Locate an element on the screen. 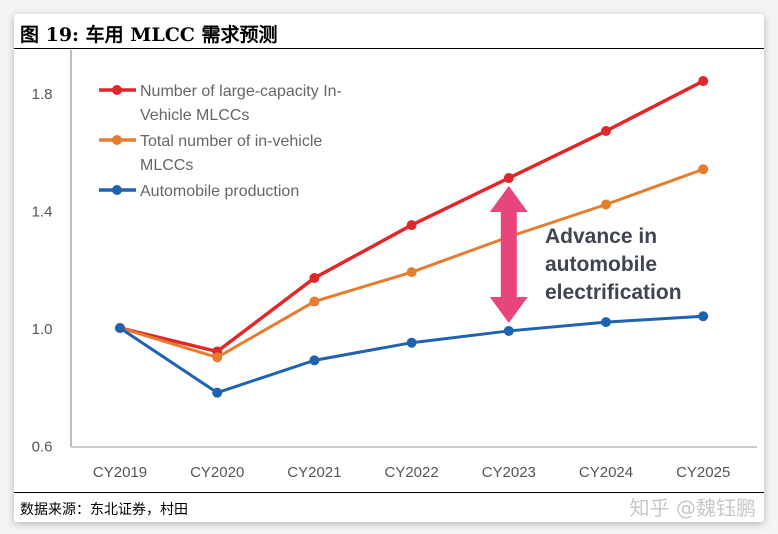  x-tick-label: CY2019 is located at coordinates (120, 472).